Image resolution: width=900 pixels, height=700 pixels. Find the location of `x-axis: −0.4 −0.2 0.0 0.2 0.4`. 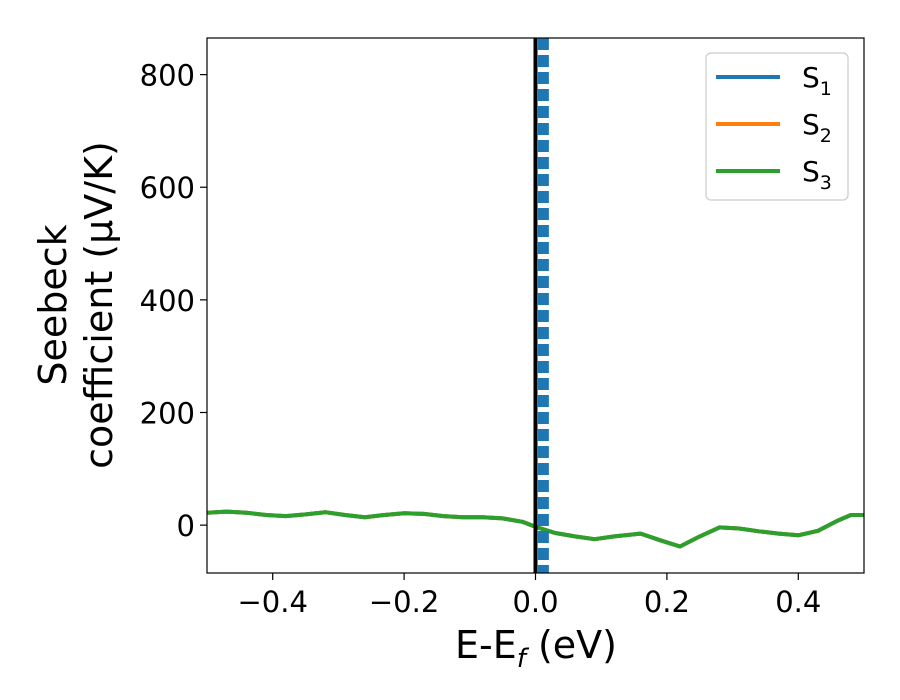

x-axis: −0.4 −0.2 0.0 0.2 0.4 is located at coordinates (529, 596).